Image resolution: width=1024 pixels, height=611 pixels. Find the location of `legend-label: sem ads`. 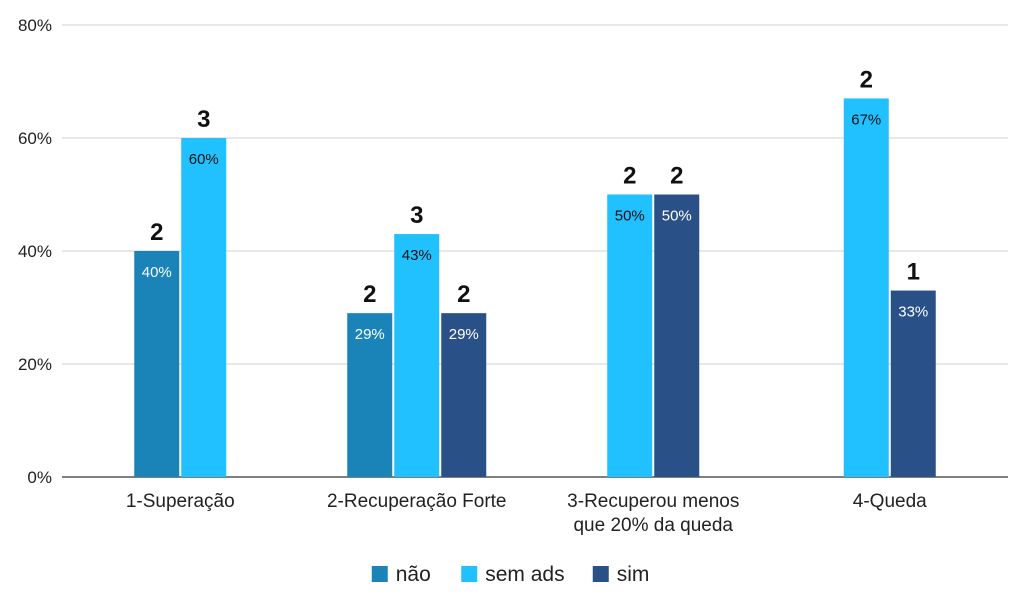

legend-label: sem ads is located at coordinates (524, 574).